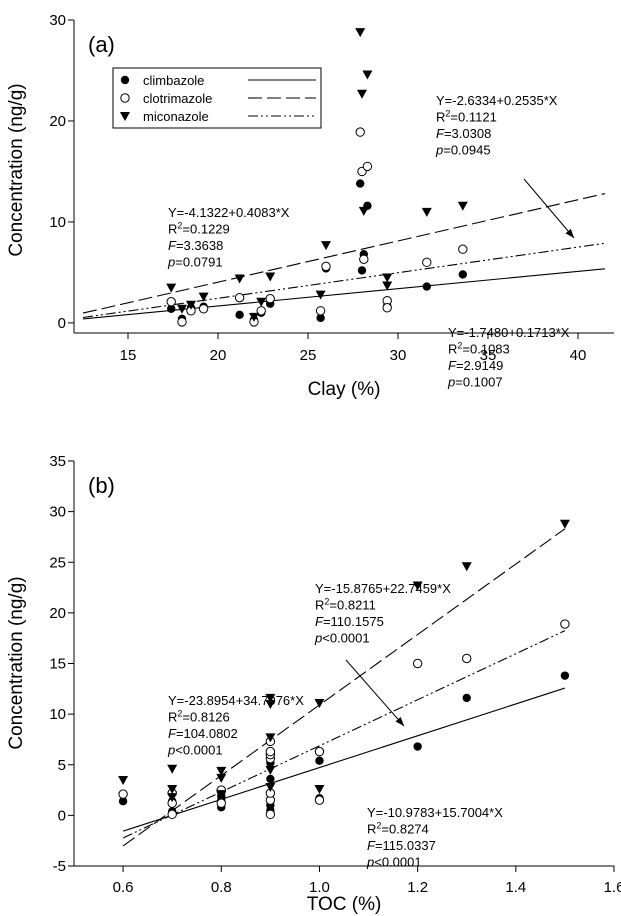 Image resolution: width=621 pixels, height=916 pixels. What do you see at coordinates (177, 98) in the screenshot?
I see `legend-label: clotrimazole` at bounding box center [177, 98].